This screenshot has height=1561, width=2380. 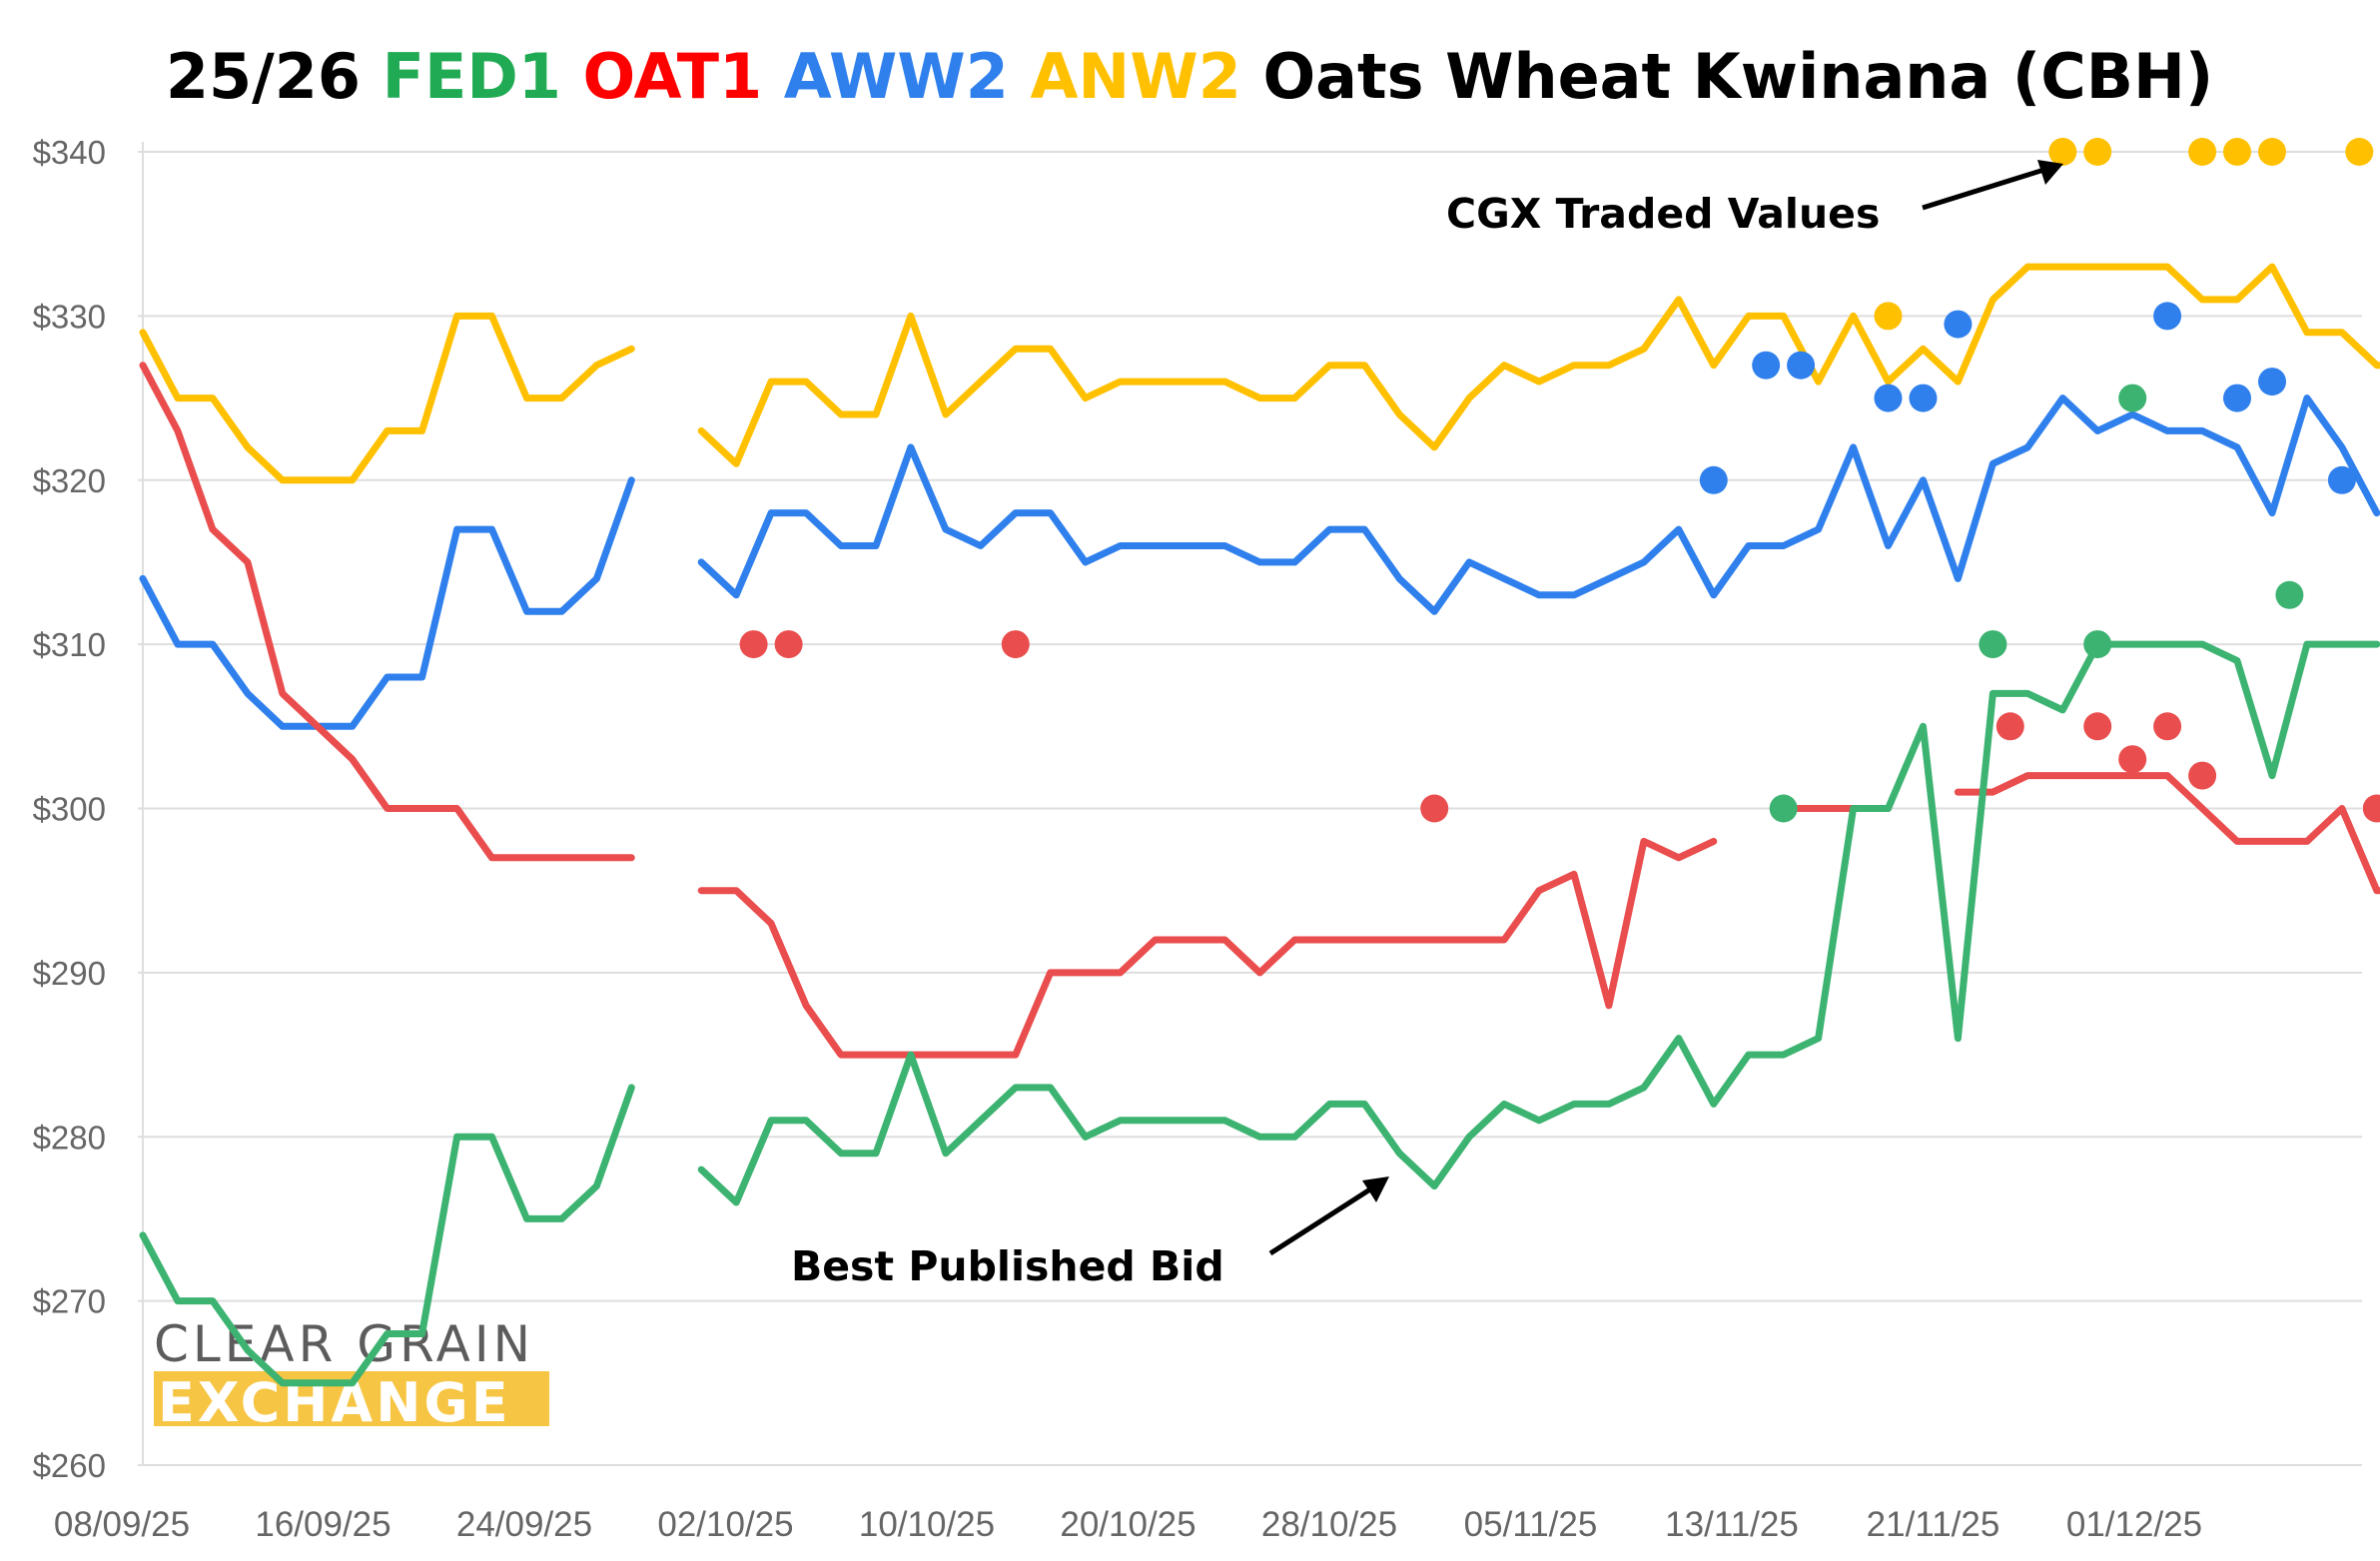 I want to click on bid-arrowhead-icon, so click(x=1375, y=1189).